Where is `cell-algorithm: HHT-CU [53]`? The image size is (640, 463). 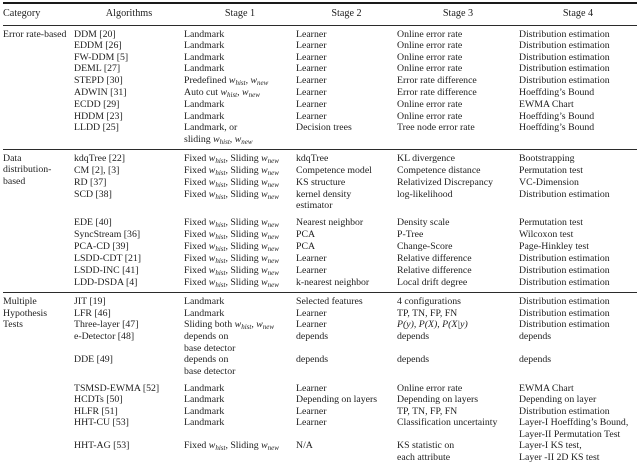 cell-algorithm: HHT-CU [53] is located at coordinates (101, 423).